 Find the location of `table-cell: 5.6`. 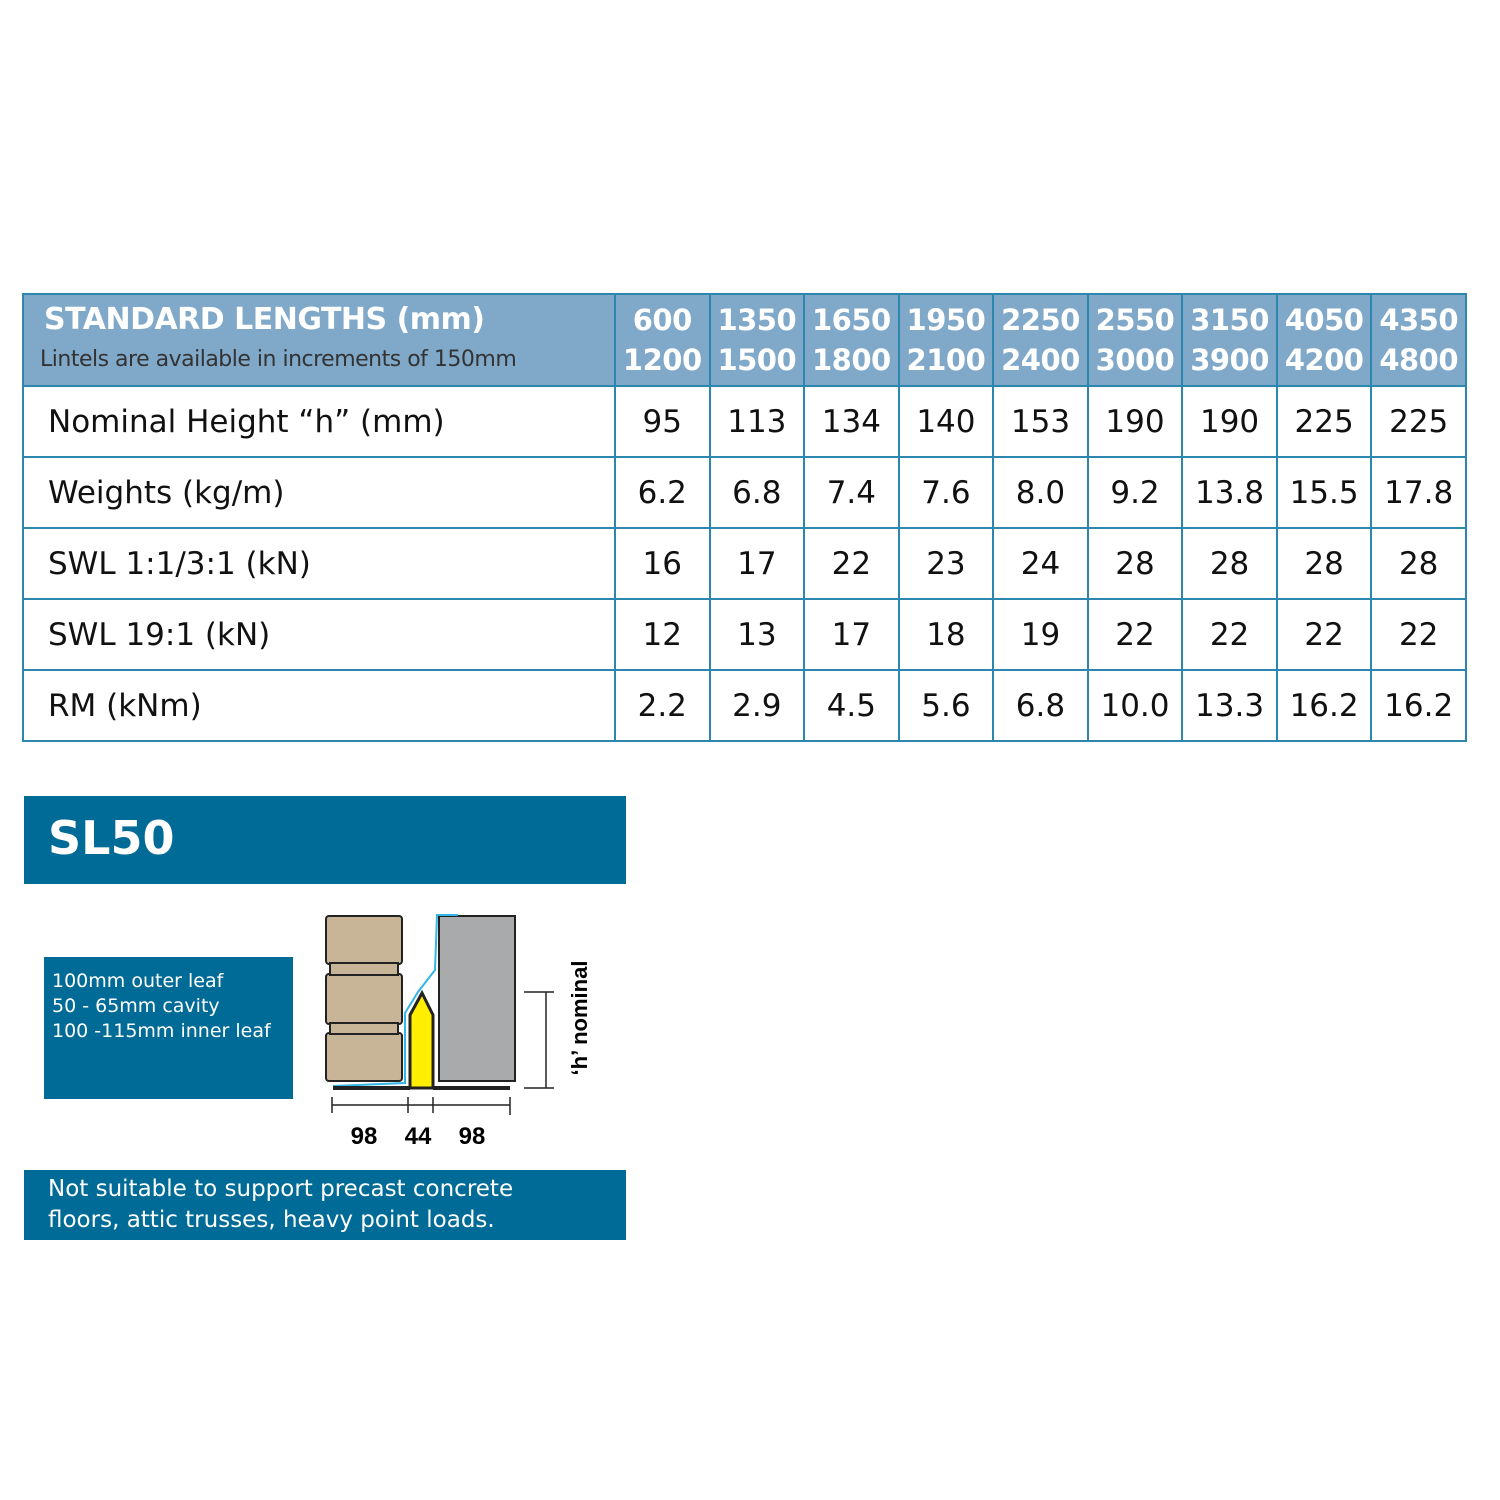

table-cell: 5.6 is located at coordinates (946, 705).